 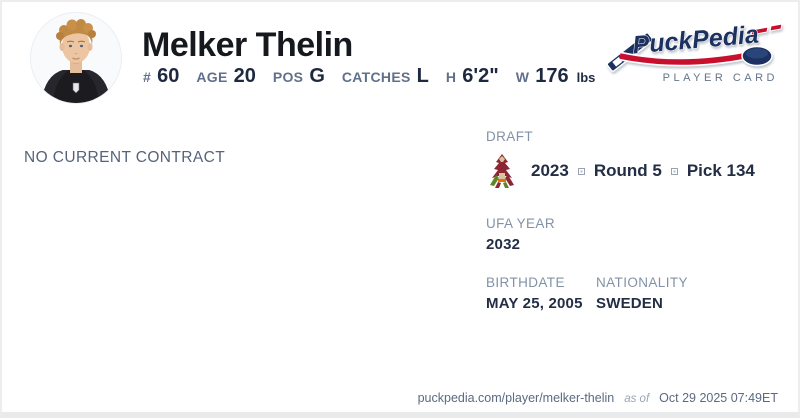 I want to click on stat-value: 6'2", so click(x=480, y=76).